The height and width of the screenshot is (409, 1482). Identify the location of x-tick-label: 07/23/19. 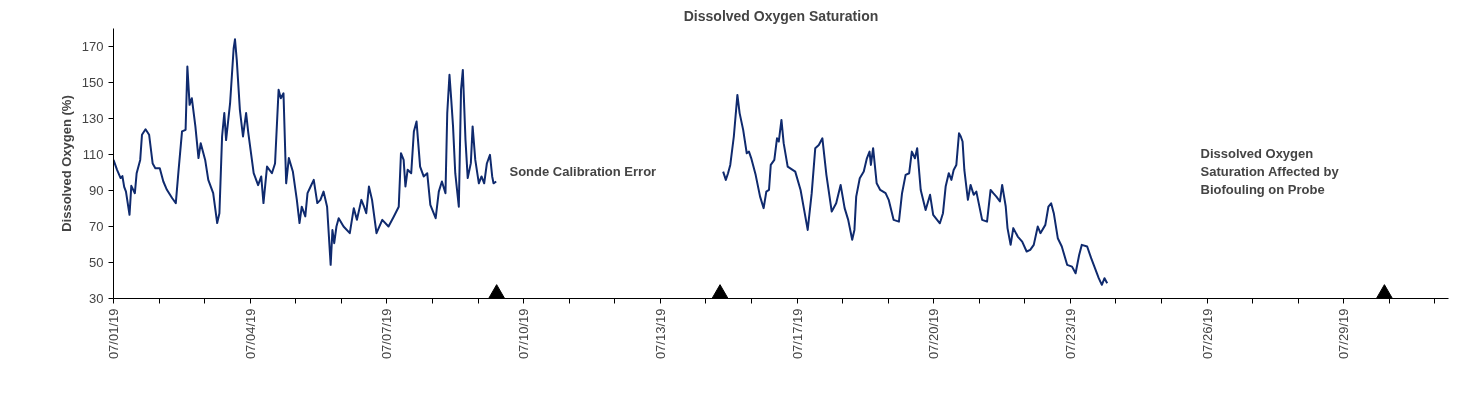
(1070, 334).